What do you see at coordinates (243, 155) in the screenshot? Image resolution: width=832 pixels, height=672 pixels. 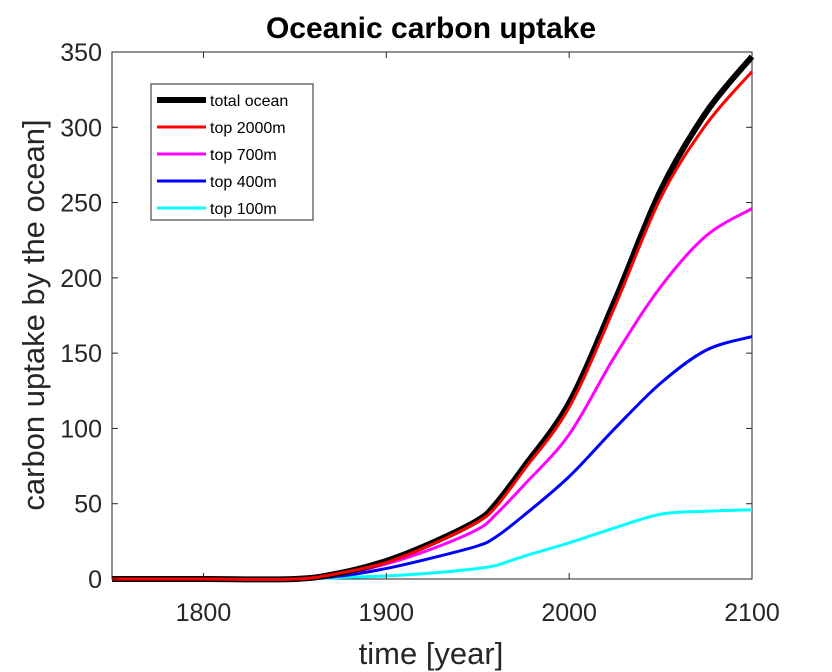 I see `legend-label: top 700m` at bounding box center [243, 155].